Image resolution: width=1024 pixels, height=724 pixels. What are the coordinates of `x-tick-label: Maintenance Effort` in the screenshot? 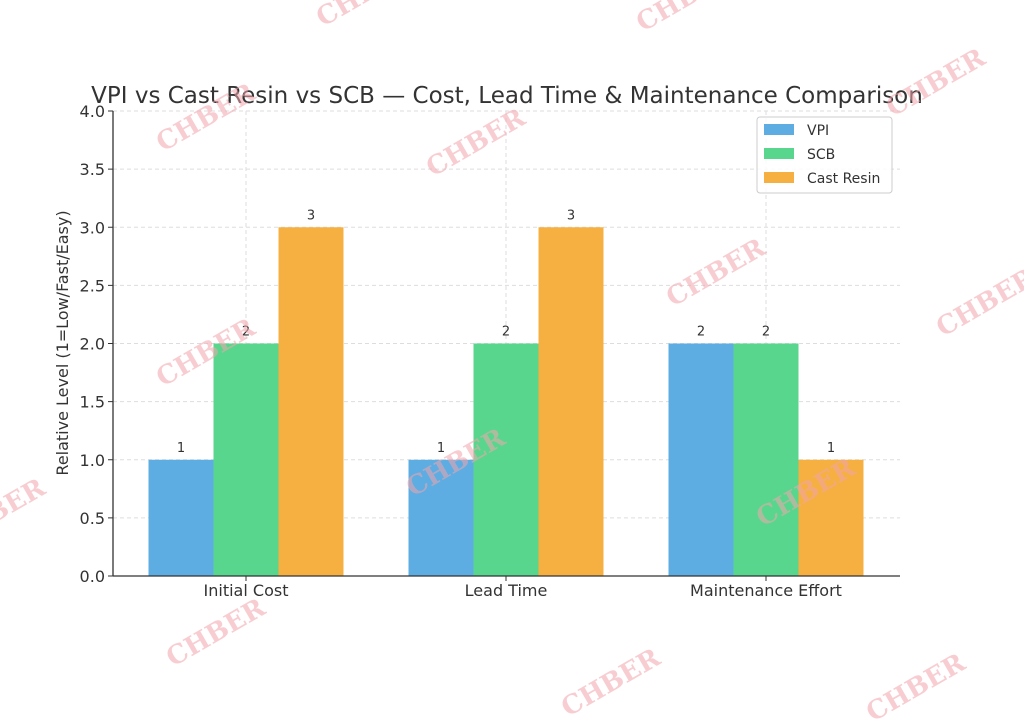 It's located at (766, 590).